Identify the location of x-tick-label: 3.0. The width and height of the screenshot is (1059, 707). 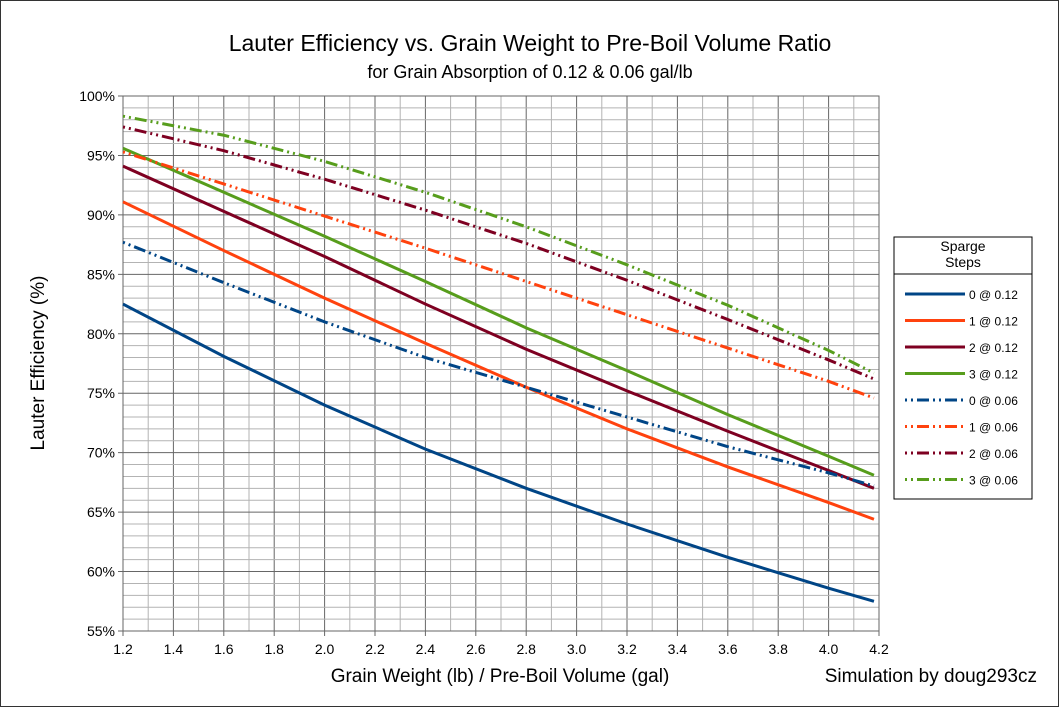
(577, 649).